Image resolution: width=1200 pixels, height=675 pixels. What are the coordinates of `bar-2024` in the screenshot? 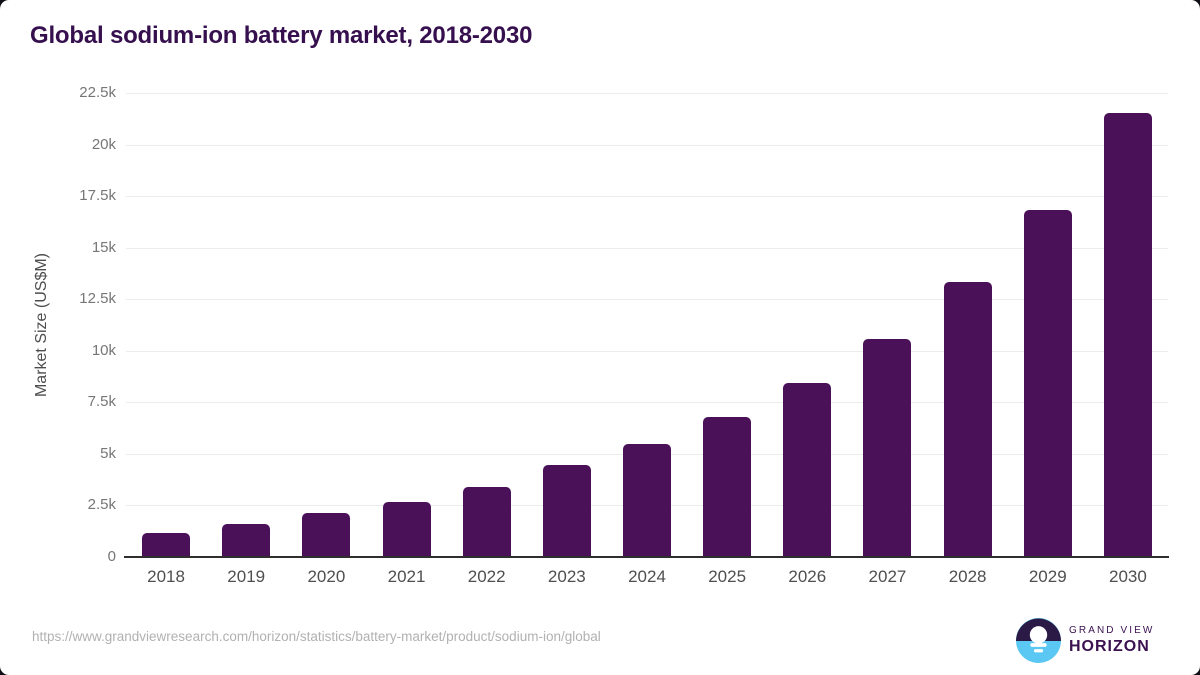 It's located at (647, 500).